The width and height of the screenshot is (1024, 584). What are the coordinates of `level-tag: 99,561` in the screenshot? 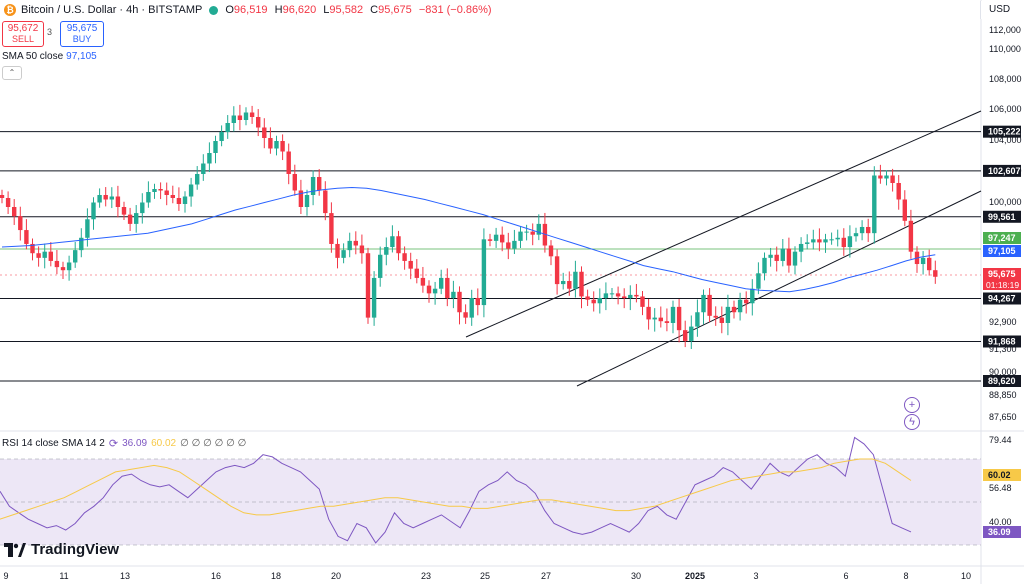 It's located at (1002, 217).